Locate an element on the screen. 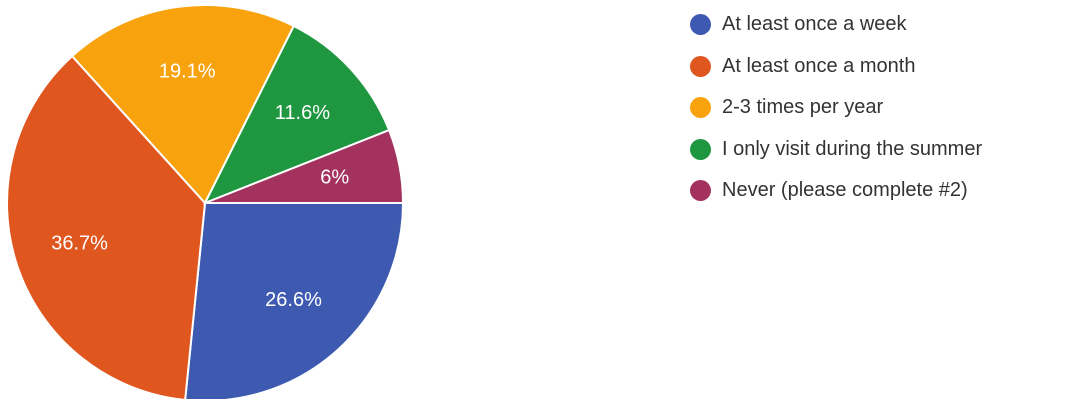 This screenshot has width=1088, height=399. legend-item-4: Never (please complete #2) is located at coordinates (836, 191).